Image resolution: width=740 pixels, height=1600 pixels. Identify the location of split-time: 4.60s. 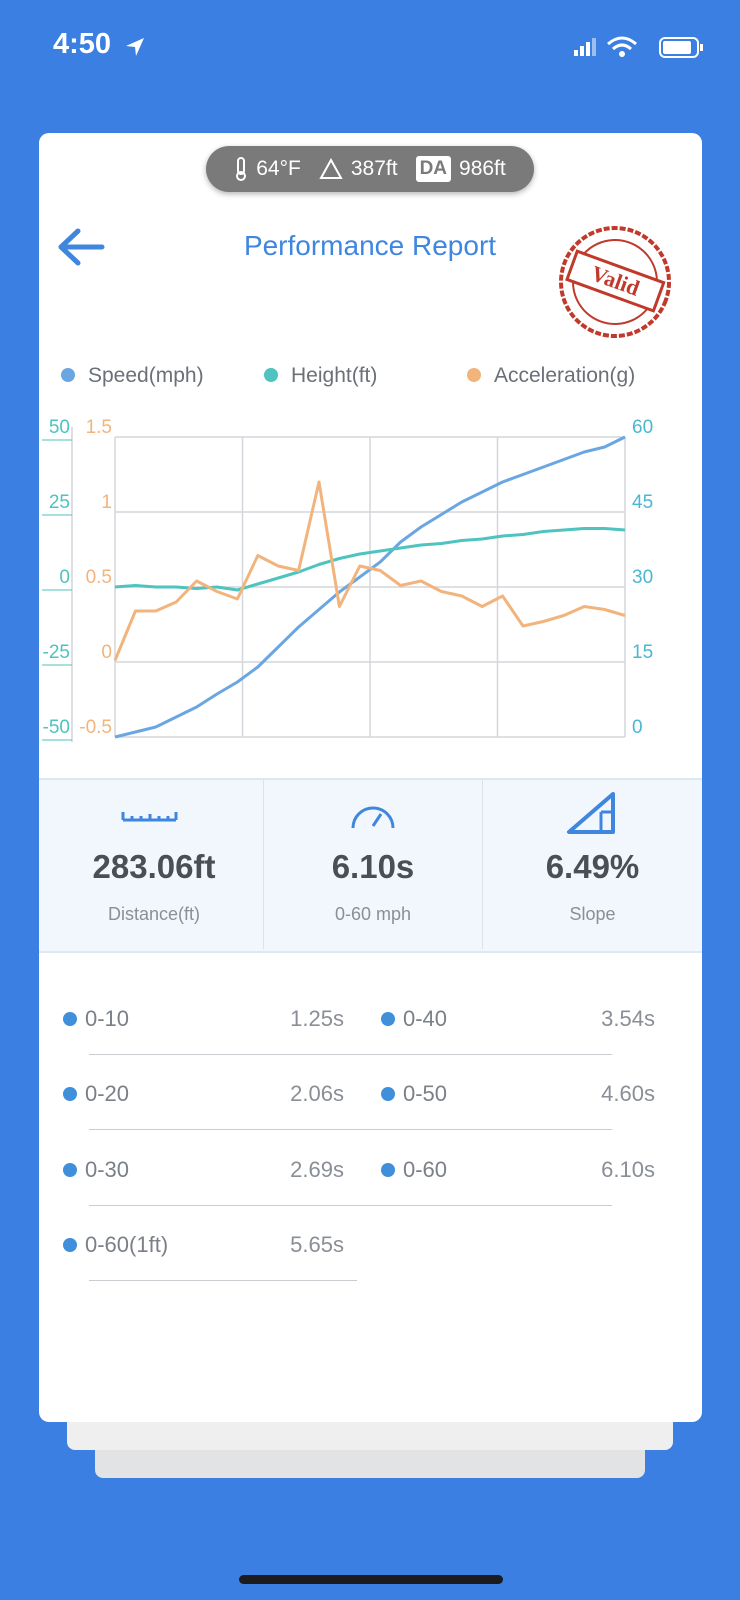
(628, 1093).